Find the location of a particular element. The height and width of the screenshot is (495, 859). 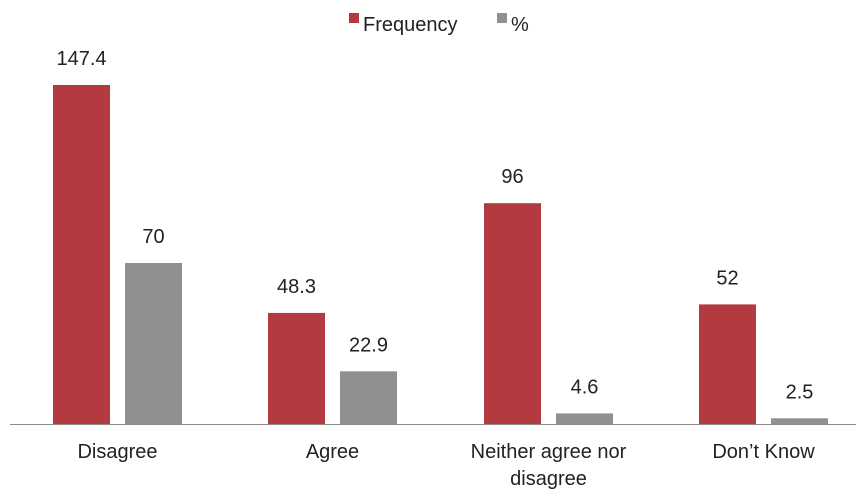

data-label-frequency-2: 96 is located at coordinates (512, 177).